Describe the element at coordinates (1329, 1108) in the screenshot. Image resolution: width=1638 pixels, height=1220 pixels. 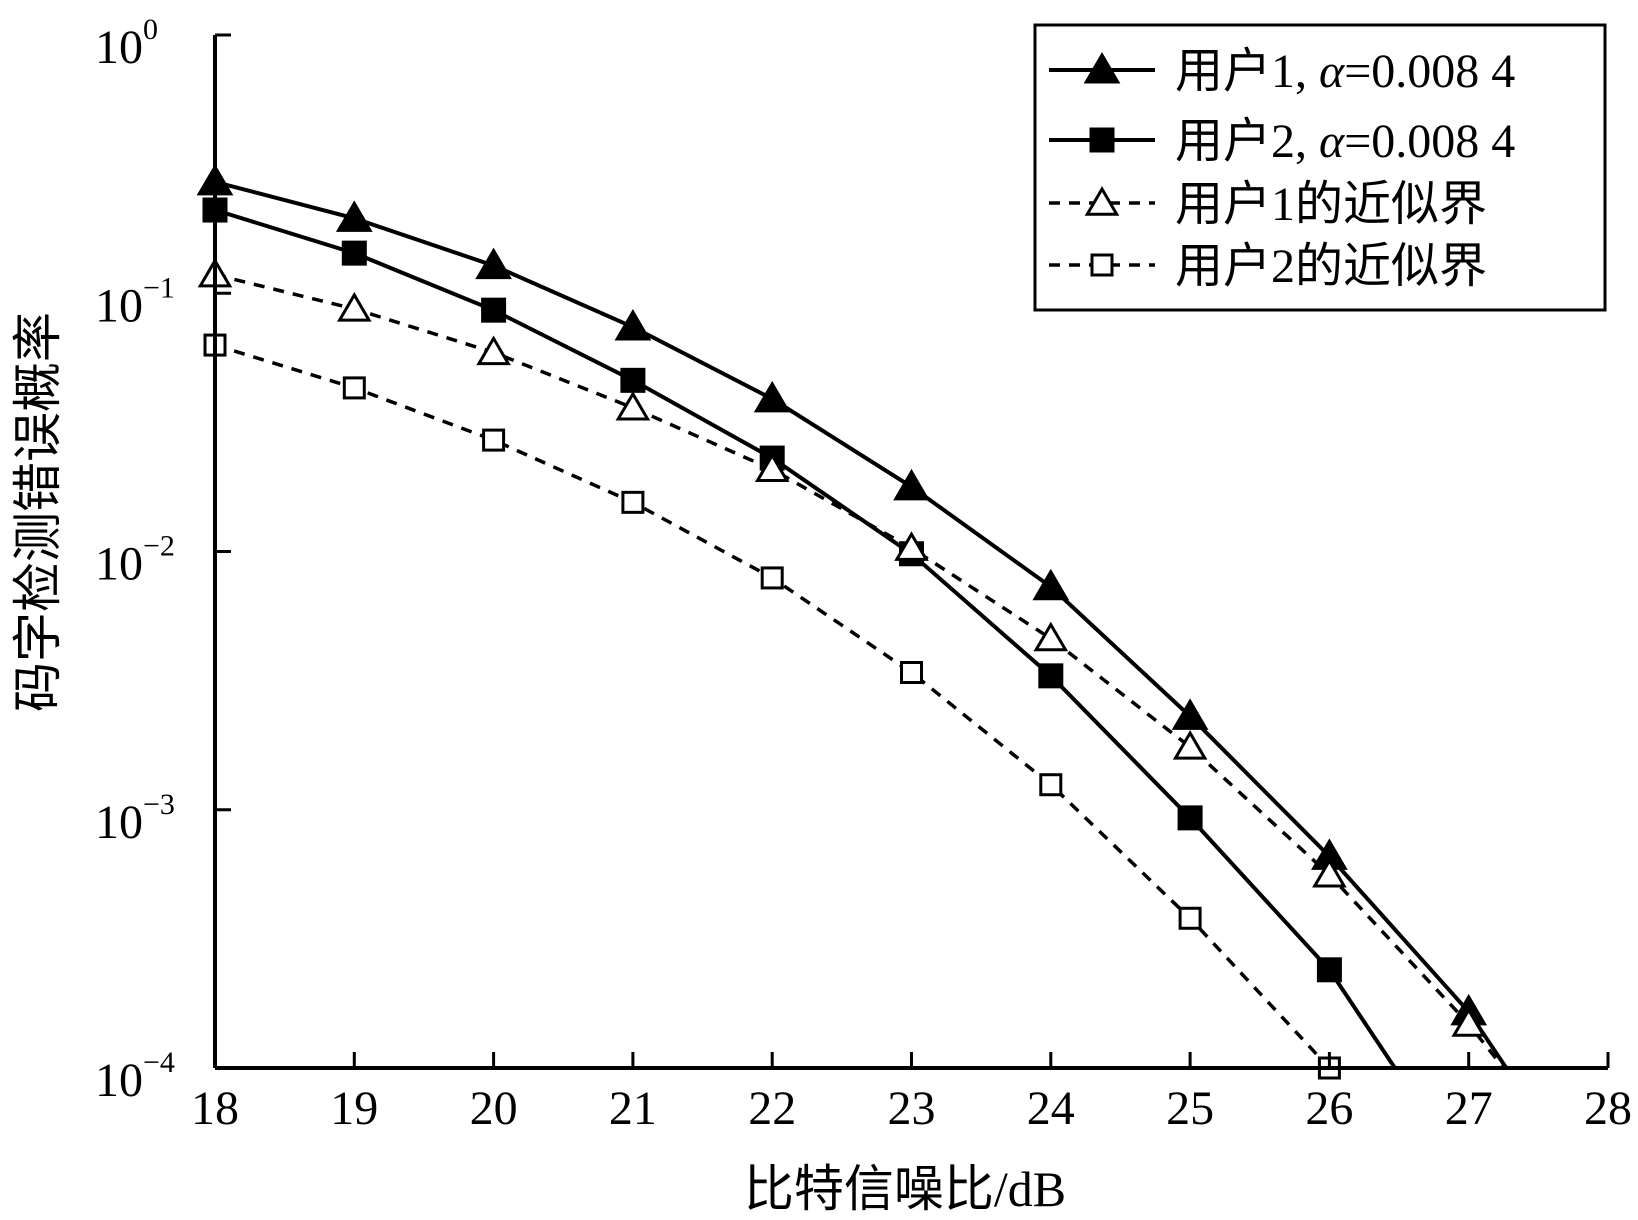
I see `x-tick-label: 26` at that location.